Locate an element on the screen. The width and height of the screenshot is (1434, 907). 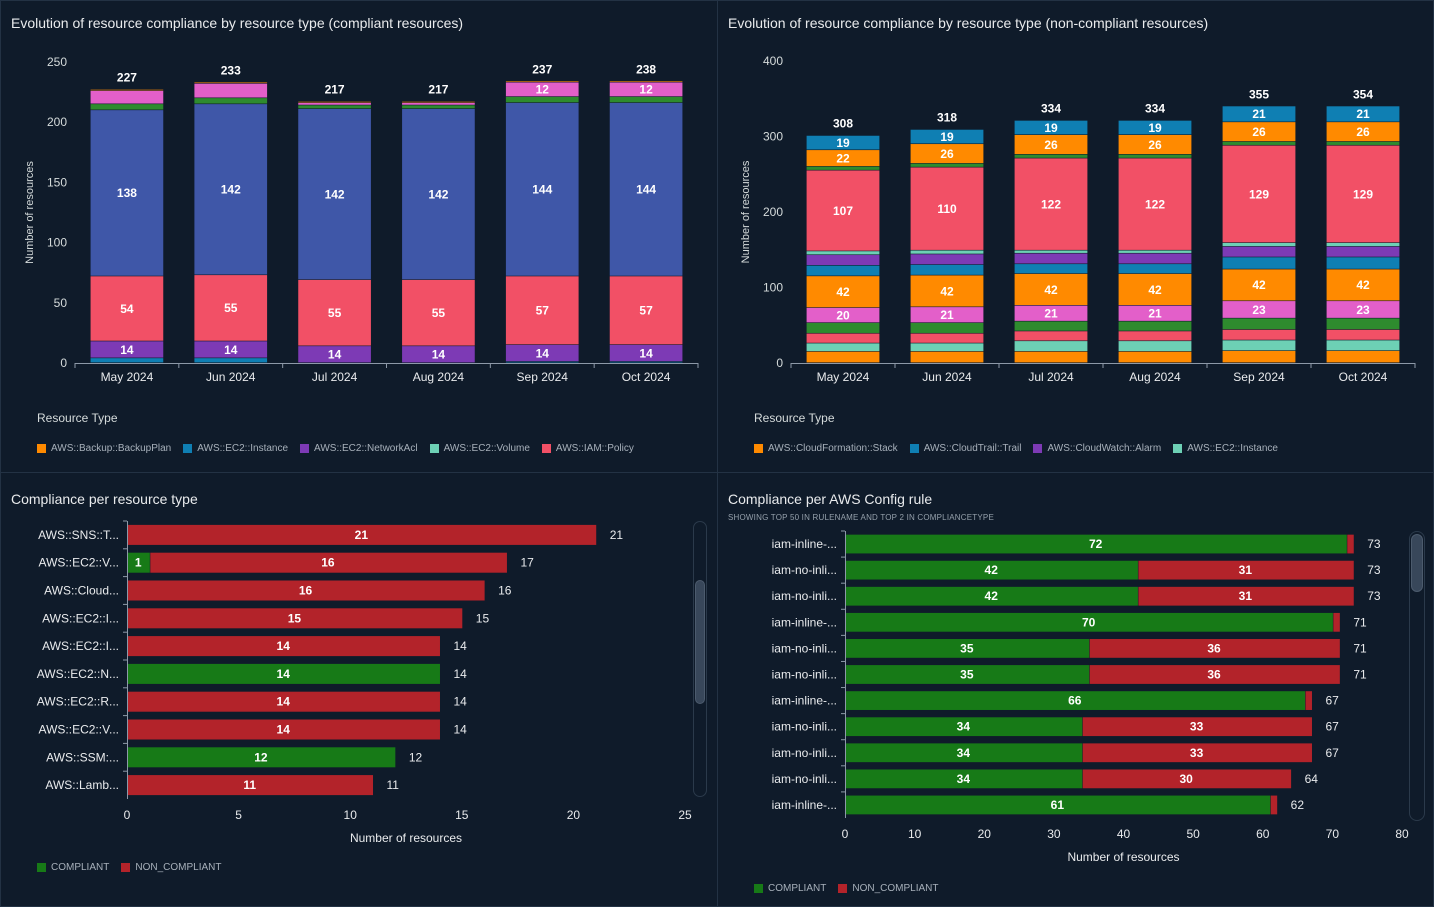
legend-item: AWS::CloudFormation::Stack is located at coordinates (826, 448).